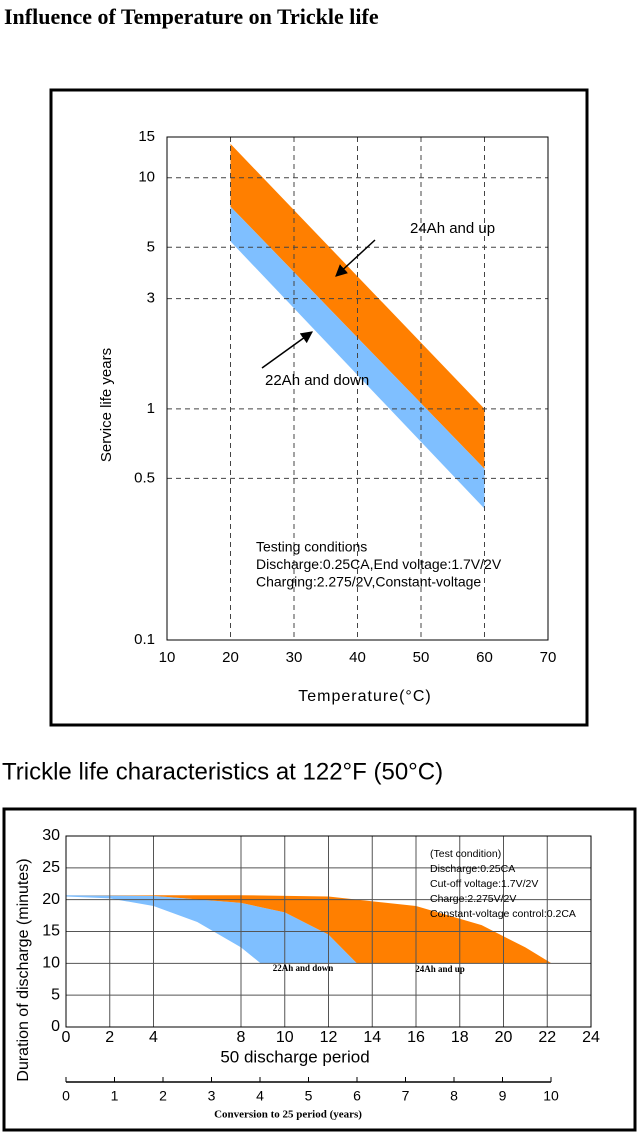 The image size is (640, 1134). What do you see at coordinates (51, 899) in the screenshot?
I see `y-tick-label: 20` at bounding box center [51, 899].